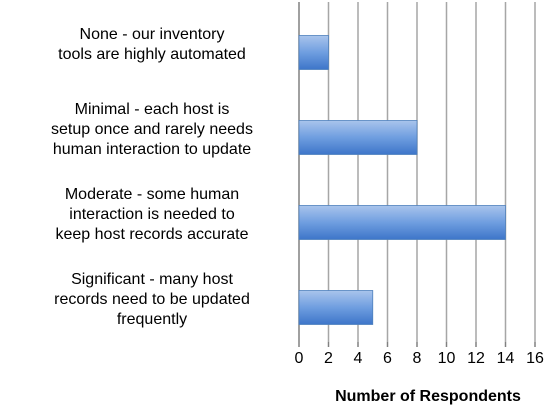 This screenshot has height=411, width=558. I want to click on x-tick-label: 14, so click(506, 358).